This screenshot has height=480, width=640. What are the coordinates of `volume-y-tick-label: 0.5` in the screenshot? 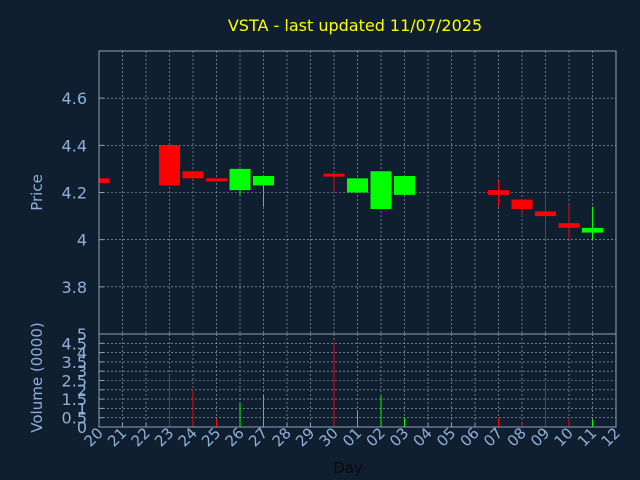 It's located at (74, 418).